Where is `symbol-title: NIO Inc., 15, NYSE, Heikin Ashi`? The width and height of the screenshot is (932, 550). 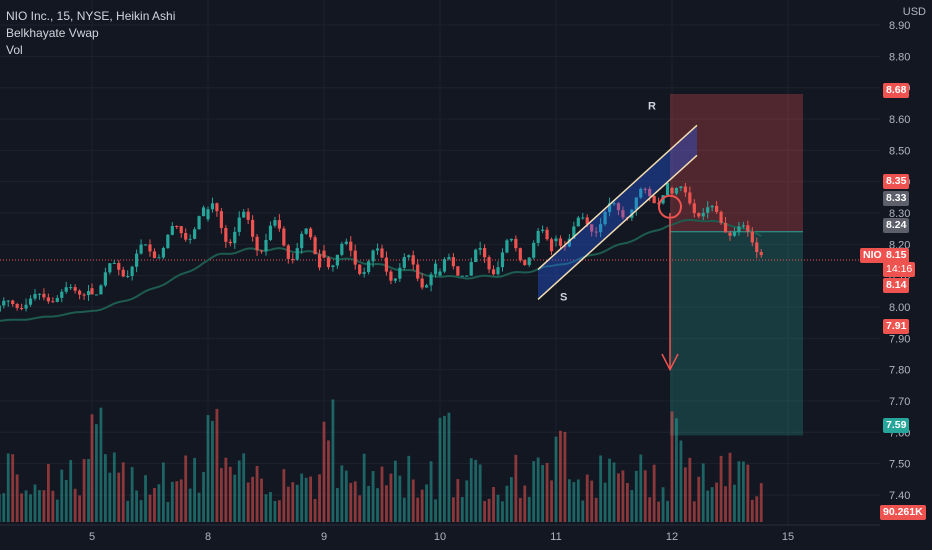 symbol-title: NIO Inc., 15, NYSE, Heikin Ashi is located at coordinates (91, 16).